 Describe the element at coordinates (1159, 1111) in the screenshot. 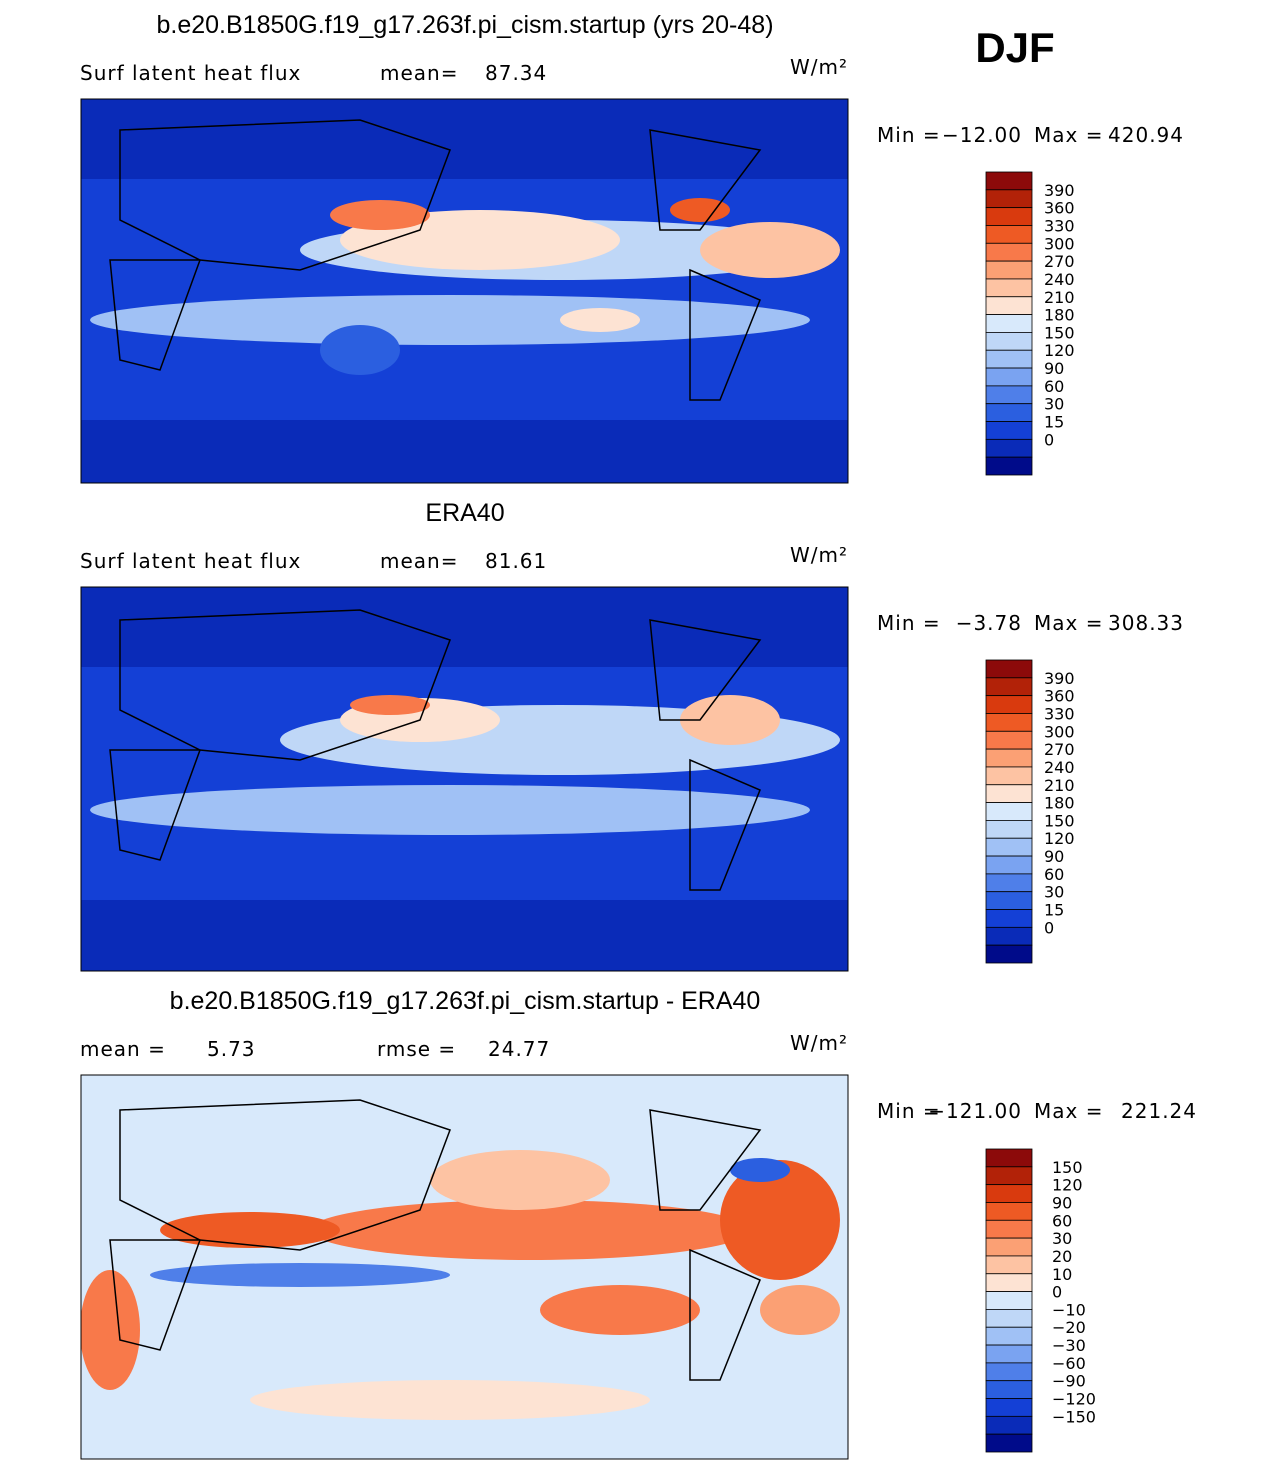

I see `max-value: 221.24` at that location.